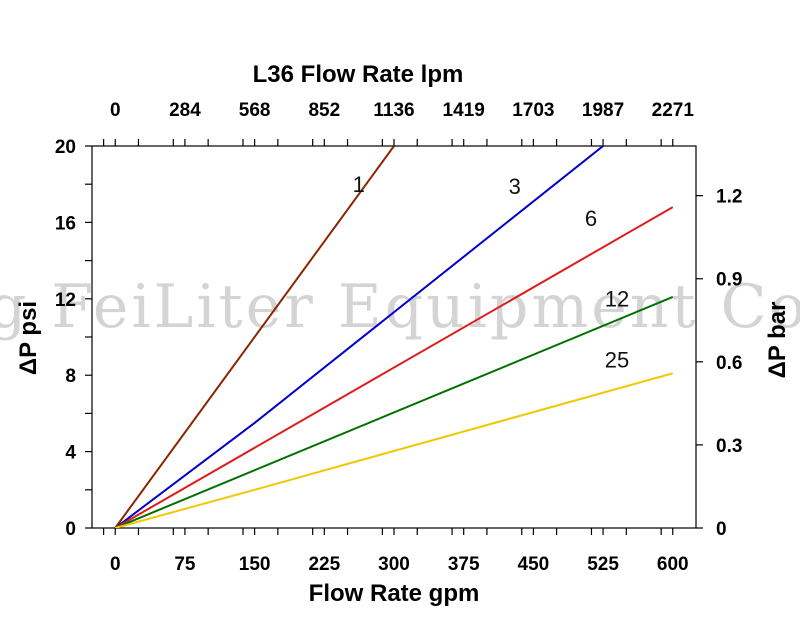 Image resolution: width=800 pixels, height=619 pixels. Describe the element at coordinates (65, 300) in the screenshot. I see `y-tick-label: 12` at that location.